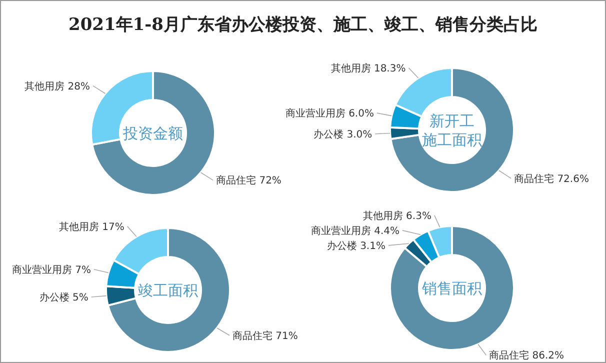 The width and height of the screenshot is (606, 363). I want to click on data-label: 4.4%, so click(387, 231).